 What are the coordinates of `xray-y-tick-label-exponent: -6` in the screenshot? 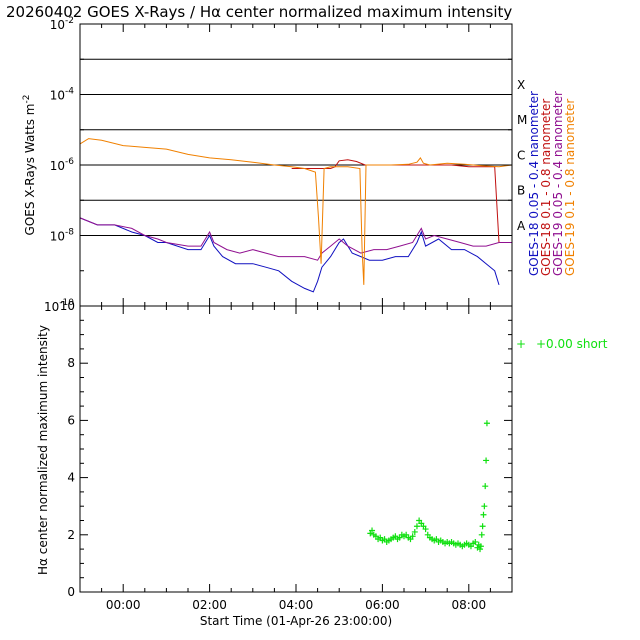 It's located at (69, 162).